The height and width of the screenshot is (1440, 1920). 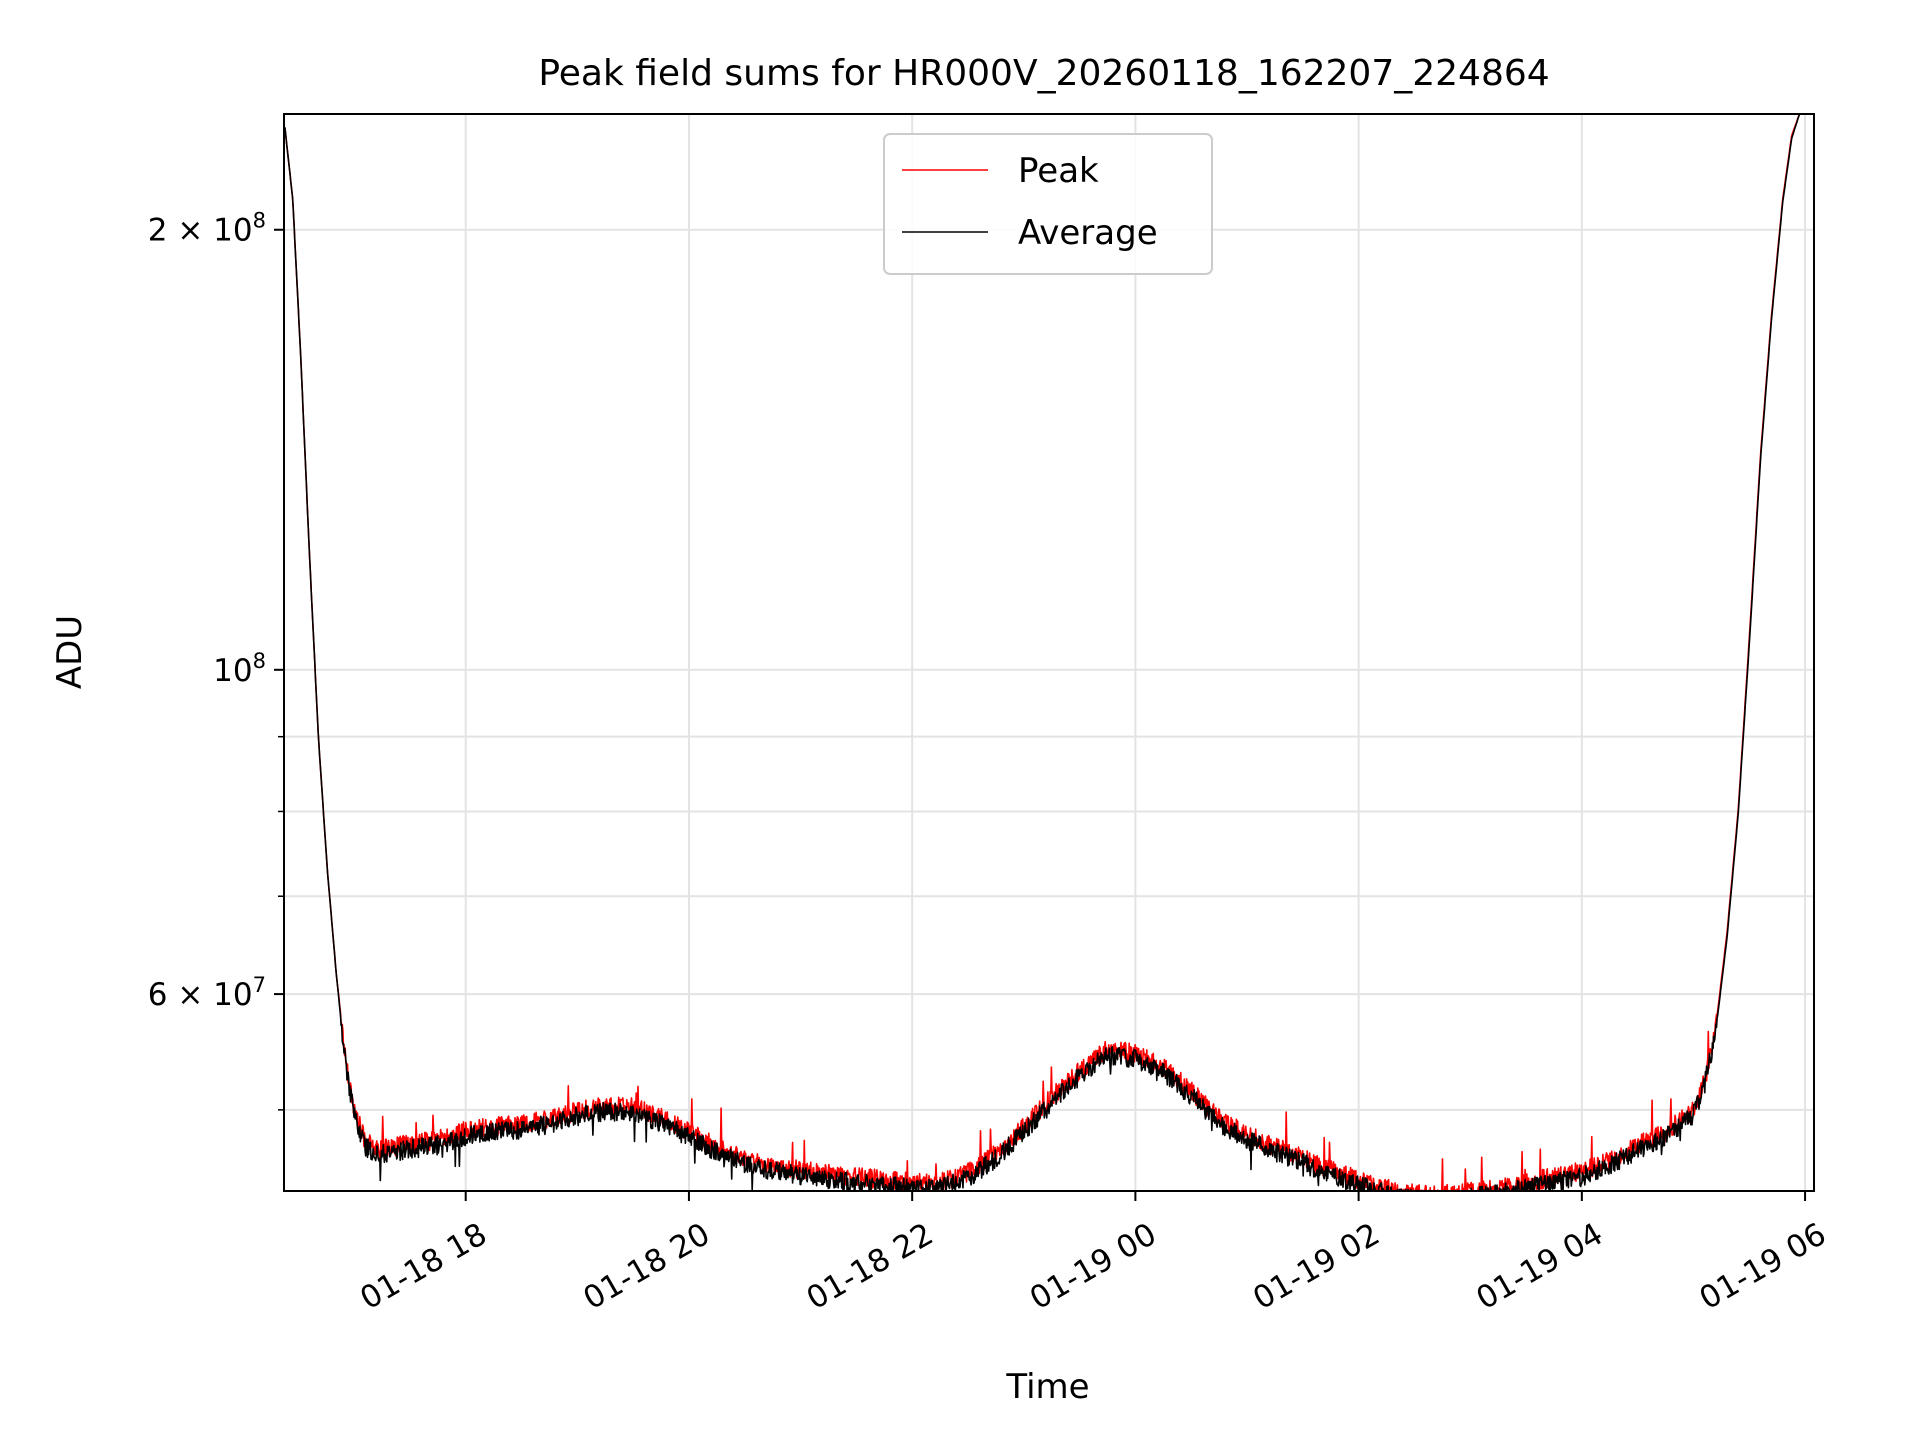 I want to click on y-axis-label: ADU, so click(x=70, y=652).